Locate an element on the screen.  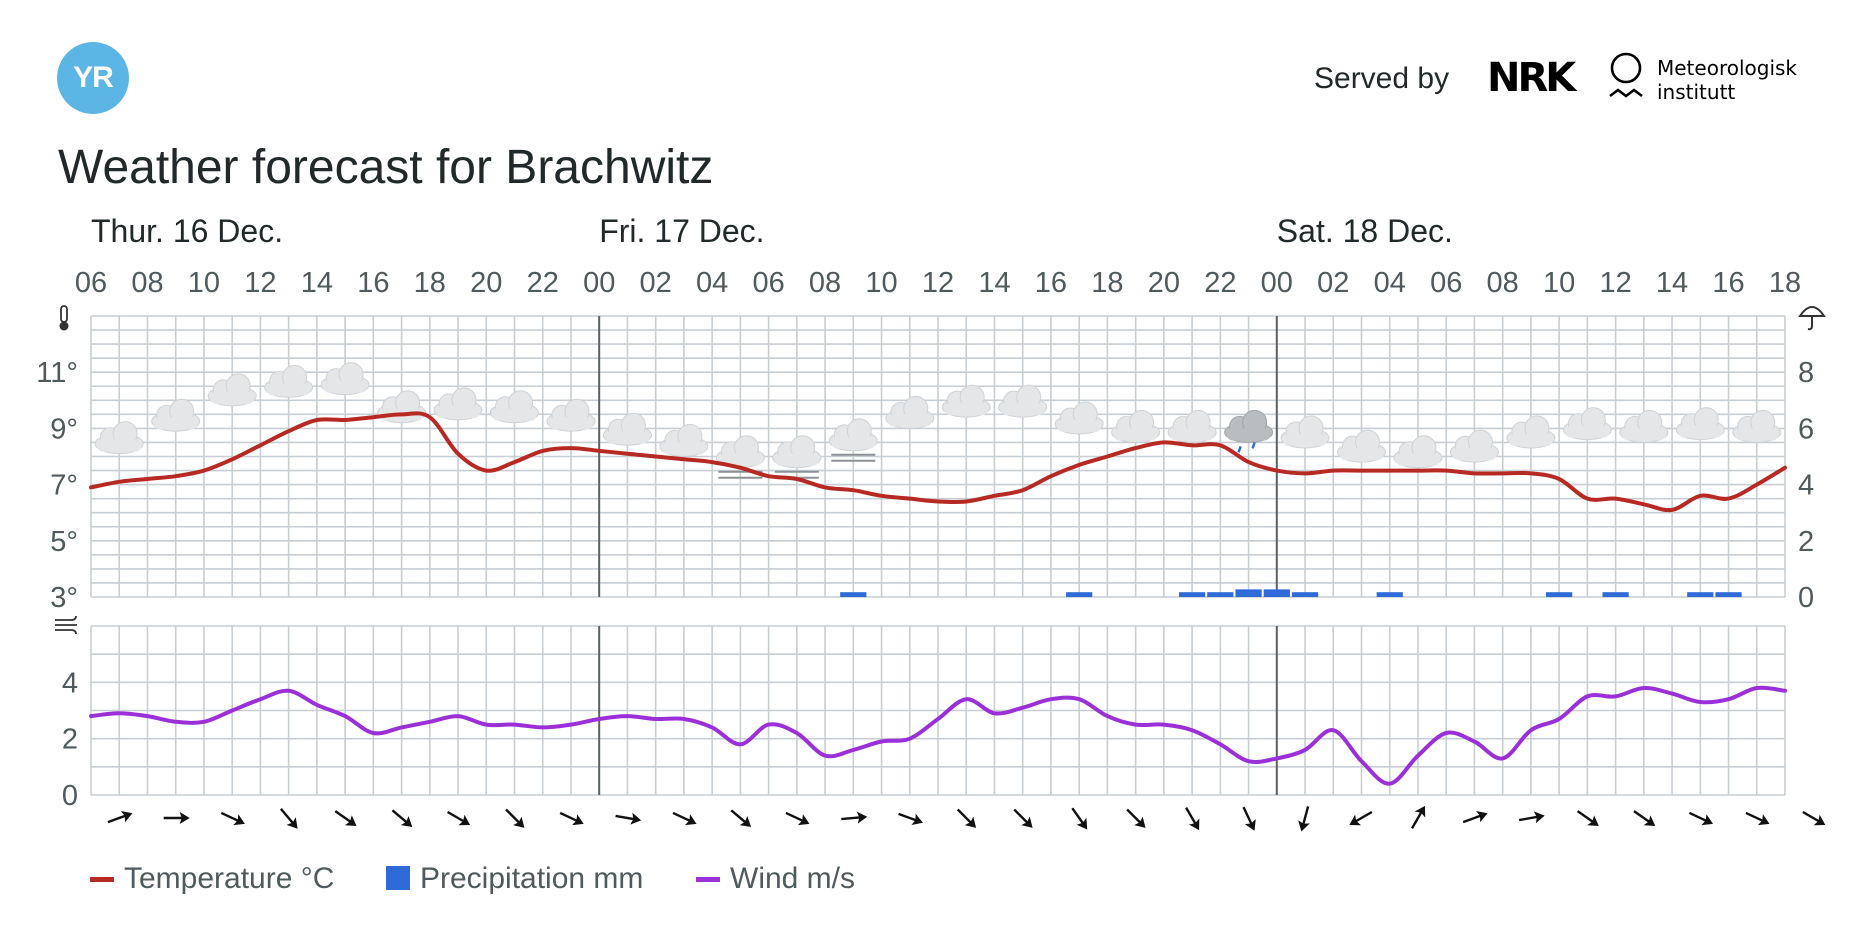
nrk-logo: NRK is located at coordinates (1531, 78).